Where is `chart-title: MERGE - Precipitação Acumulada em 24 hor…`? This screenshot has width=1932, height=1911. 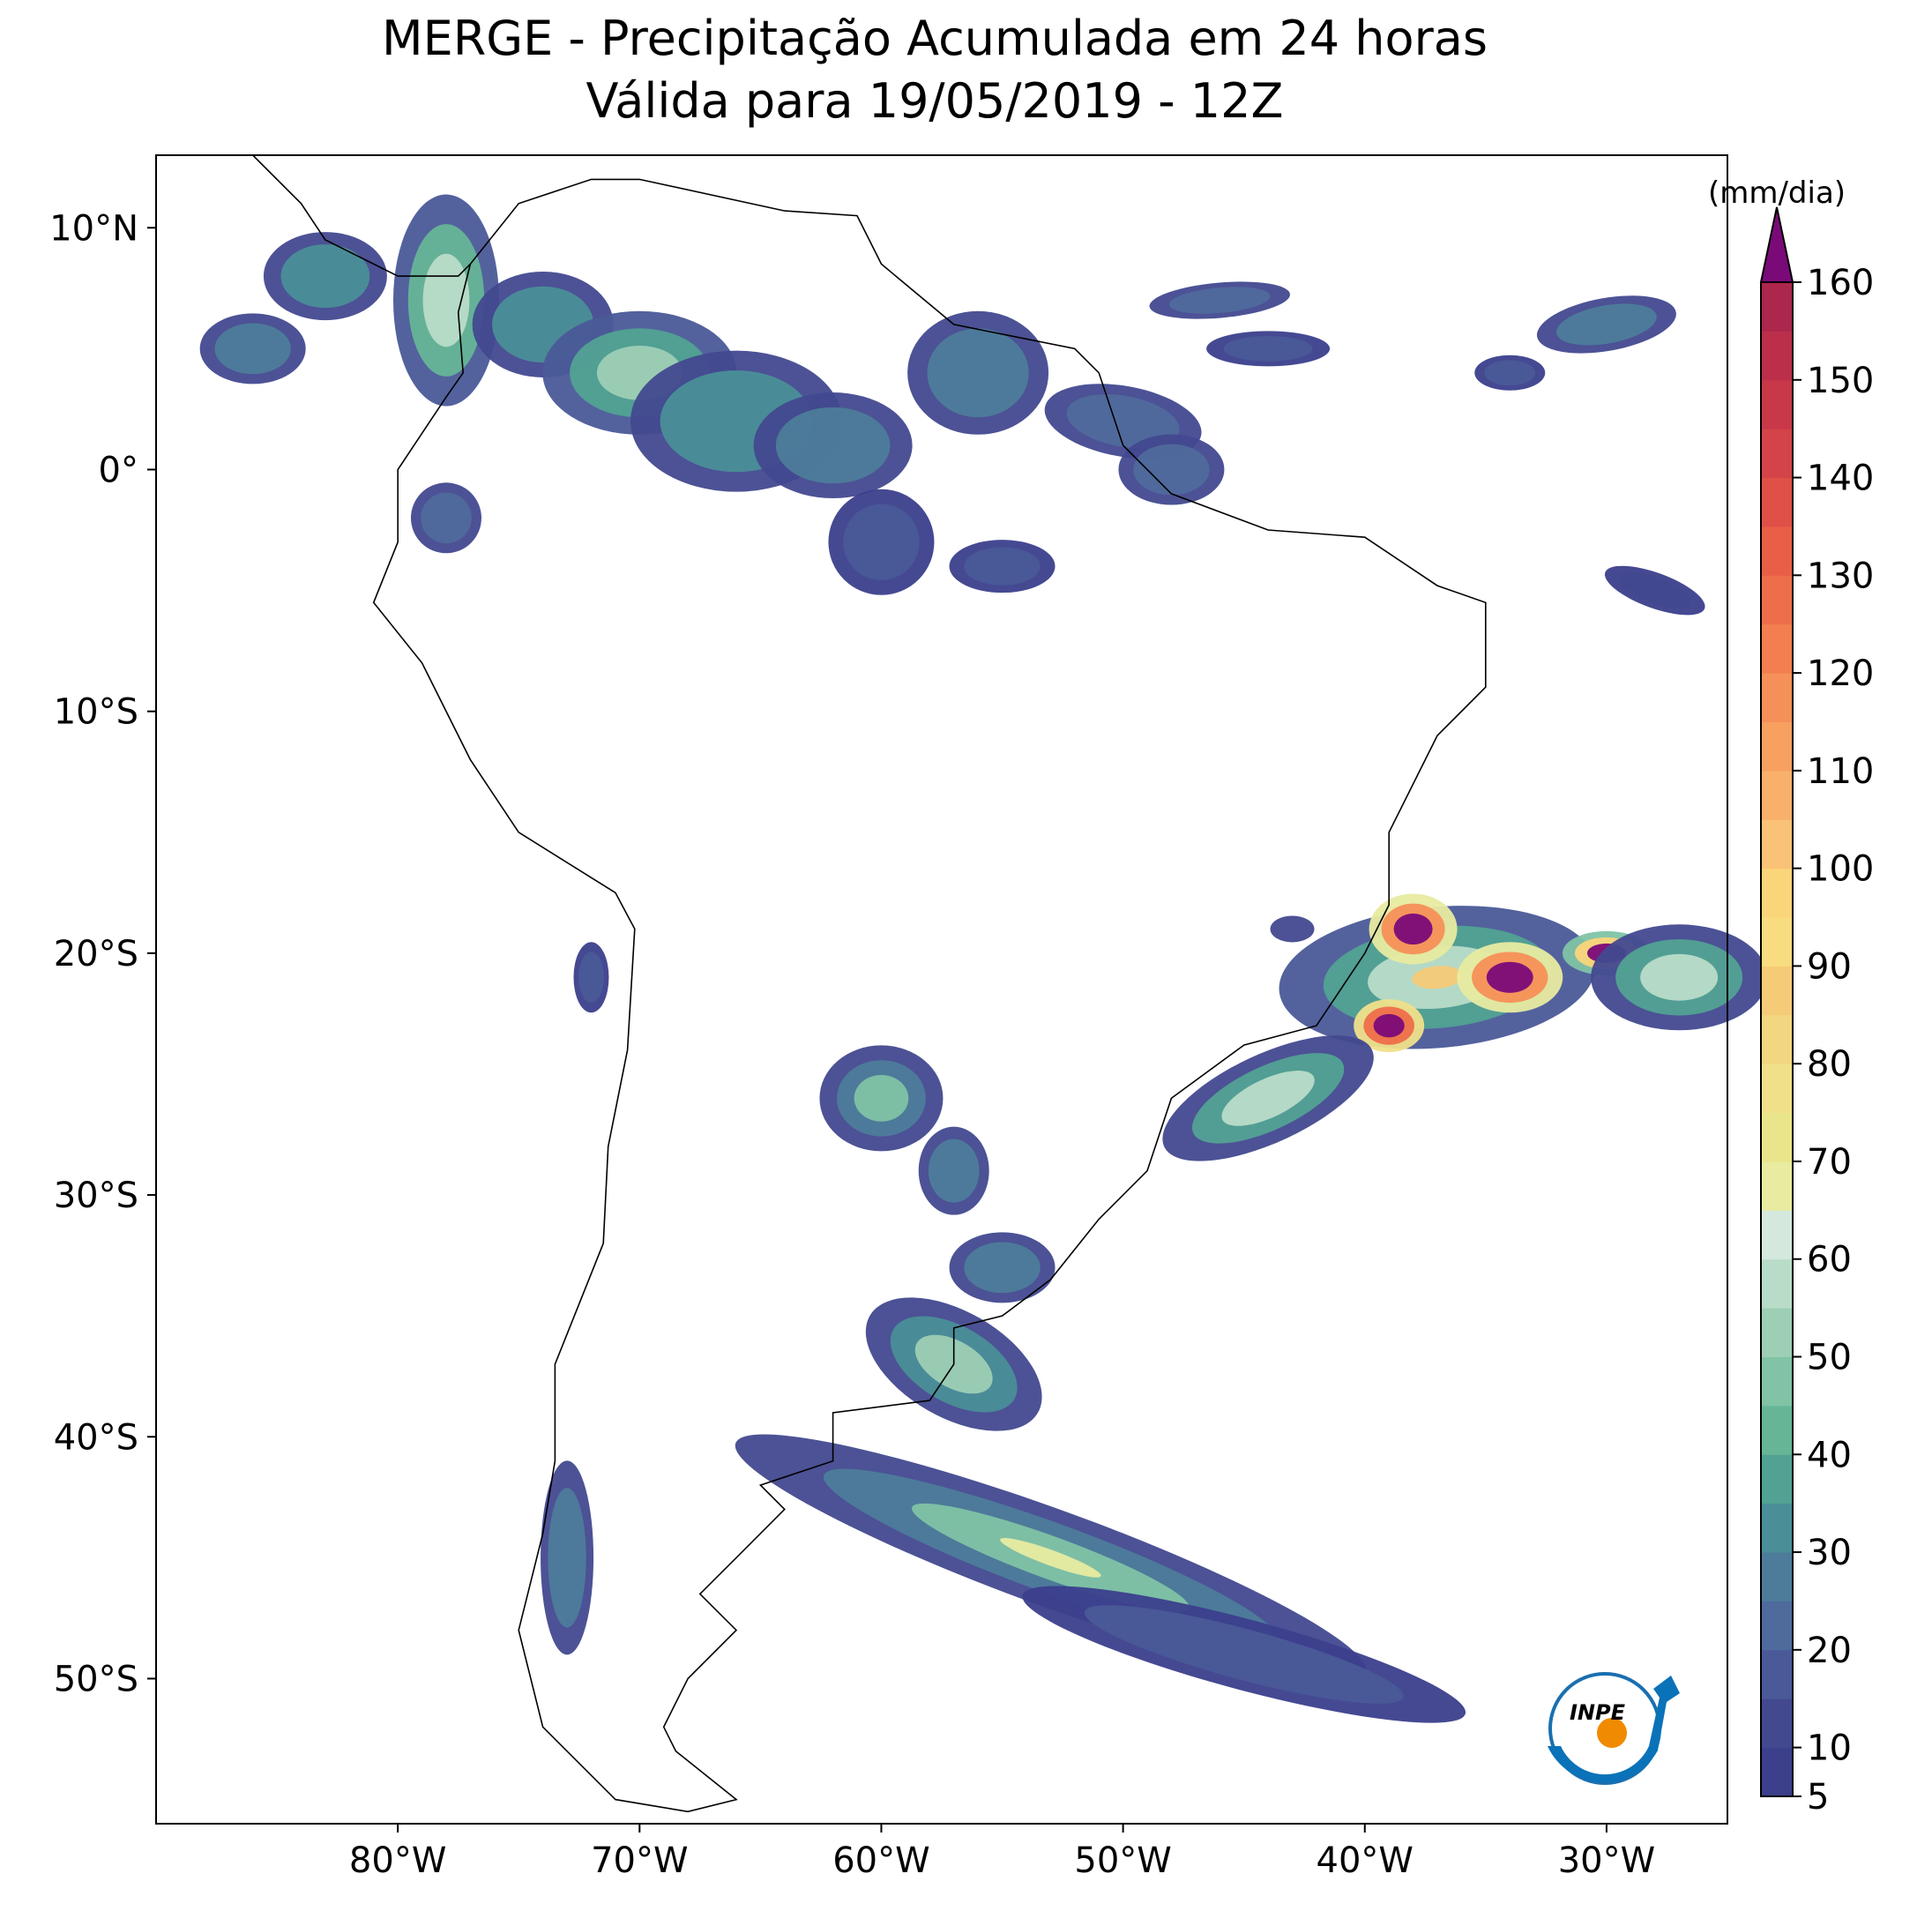
chart-title: MERGE - Precipitação Acumulada em 24 hor… is located at coordinates (935, 39).